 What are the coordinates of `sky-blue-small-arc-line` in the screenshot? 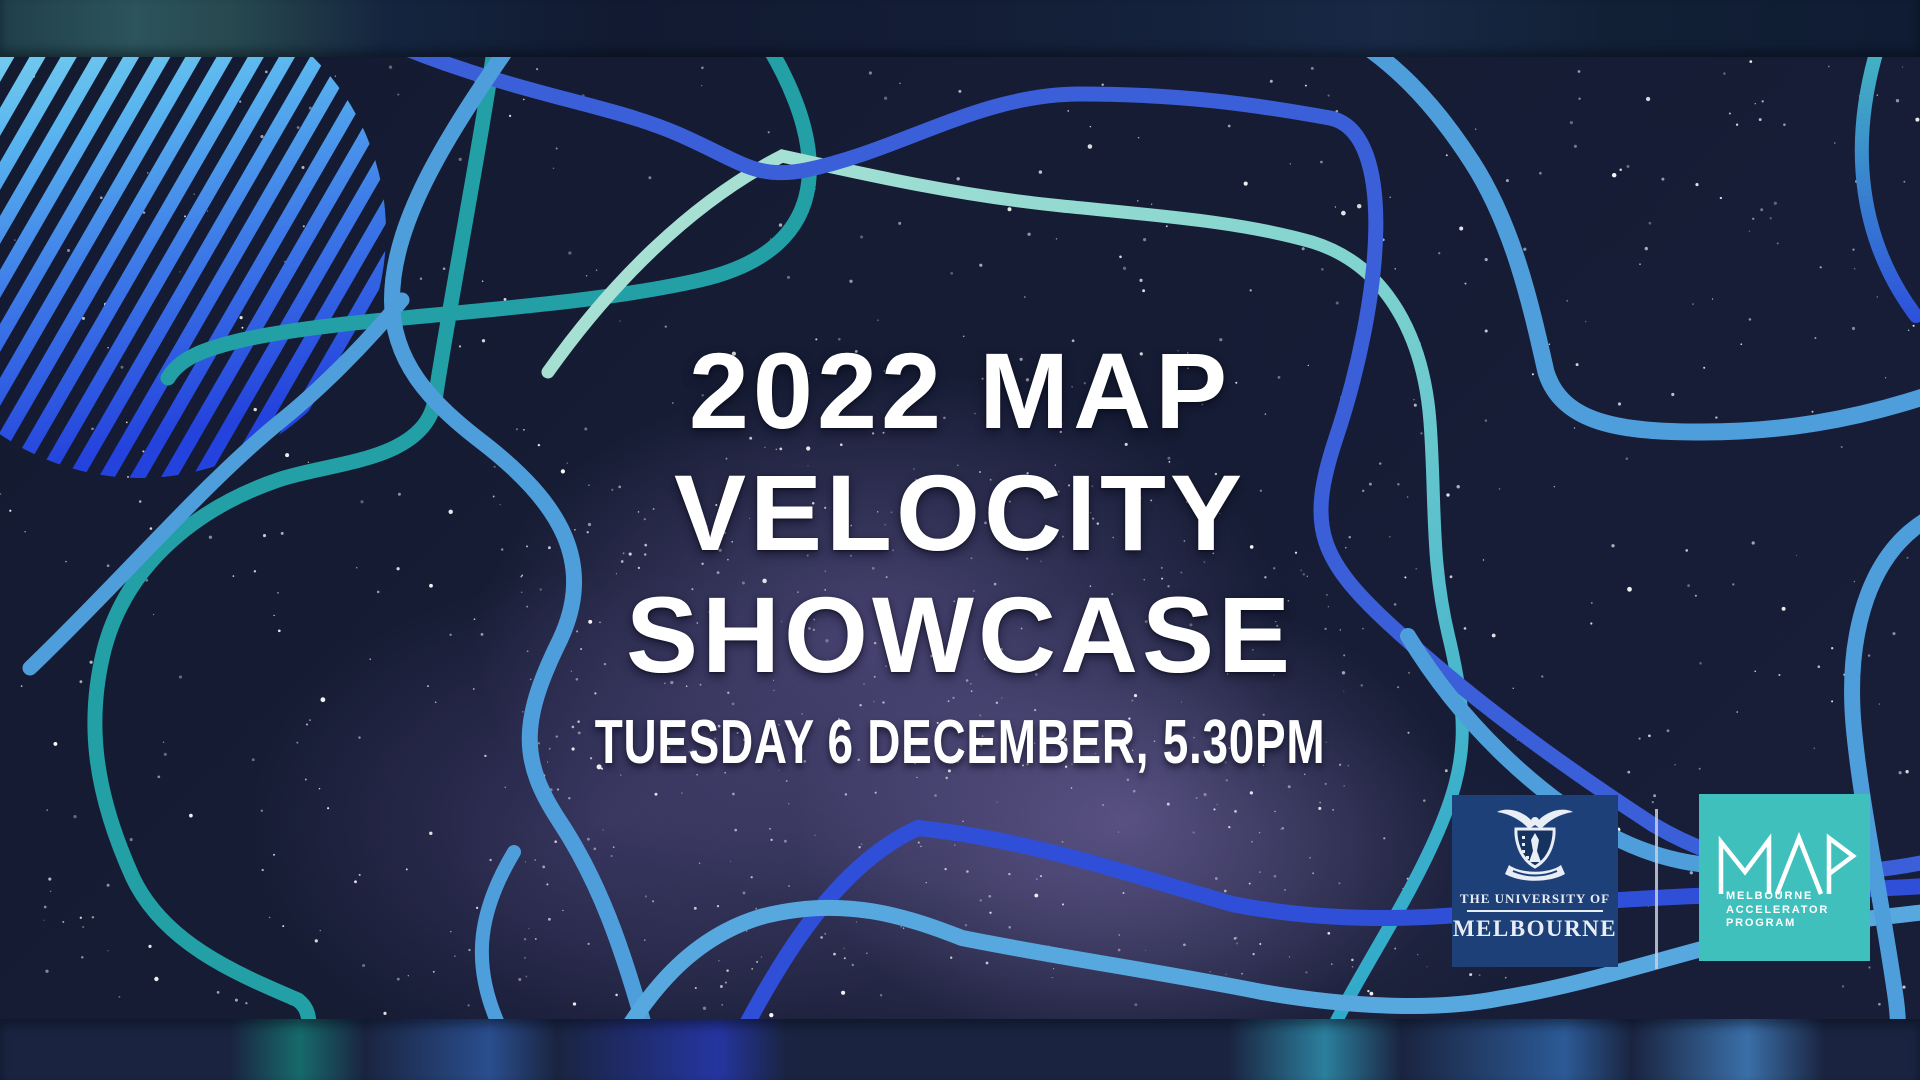 It's located at (497, 946).